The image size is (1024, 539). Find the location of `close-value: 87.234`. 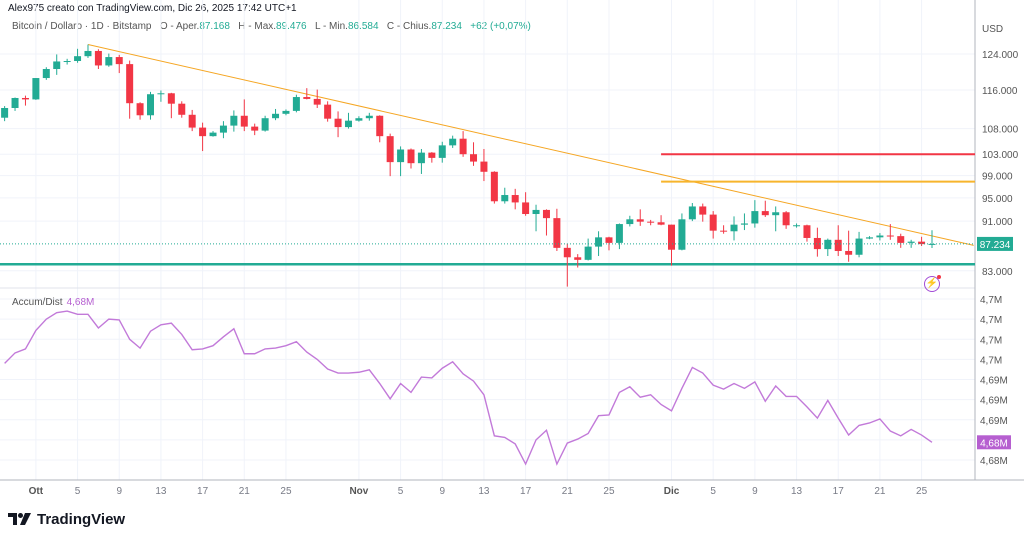

close-value: 87.234 is located at coordinates (446, 26).